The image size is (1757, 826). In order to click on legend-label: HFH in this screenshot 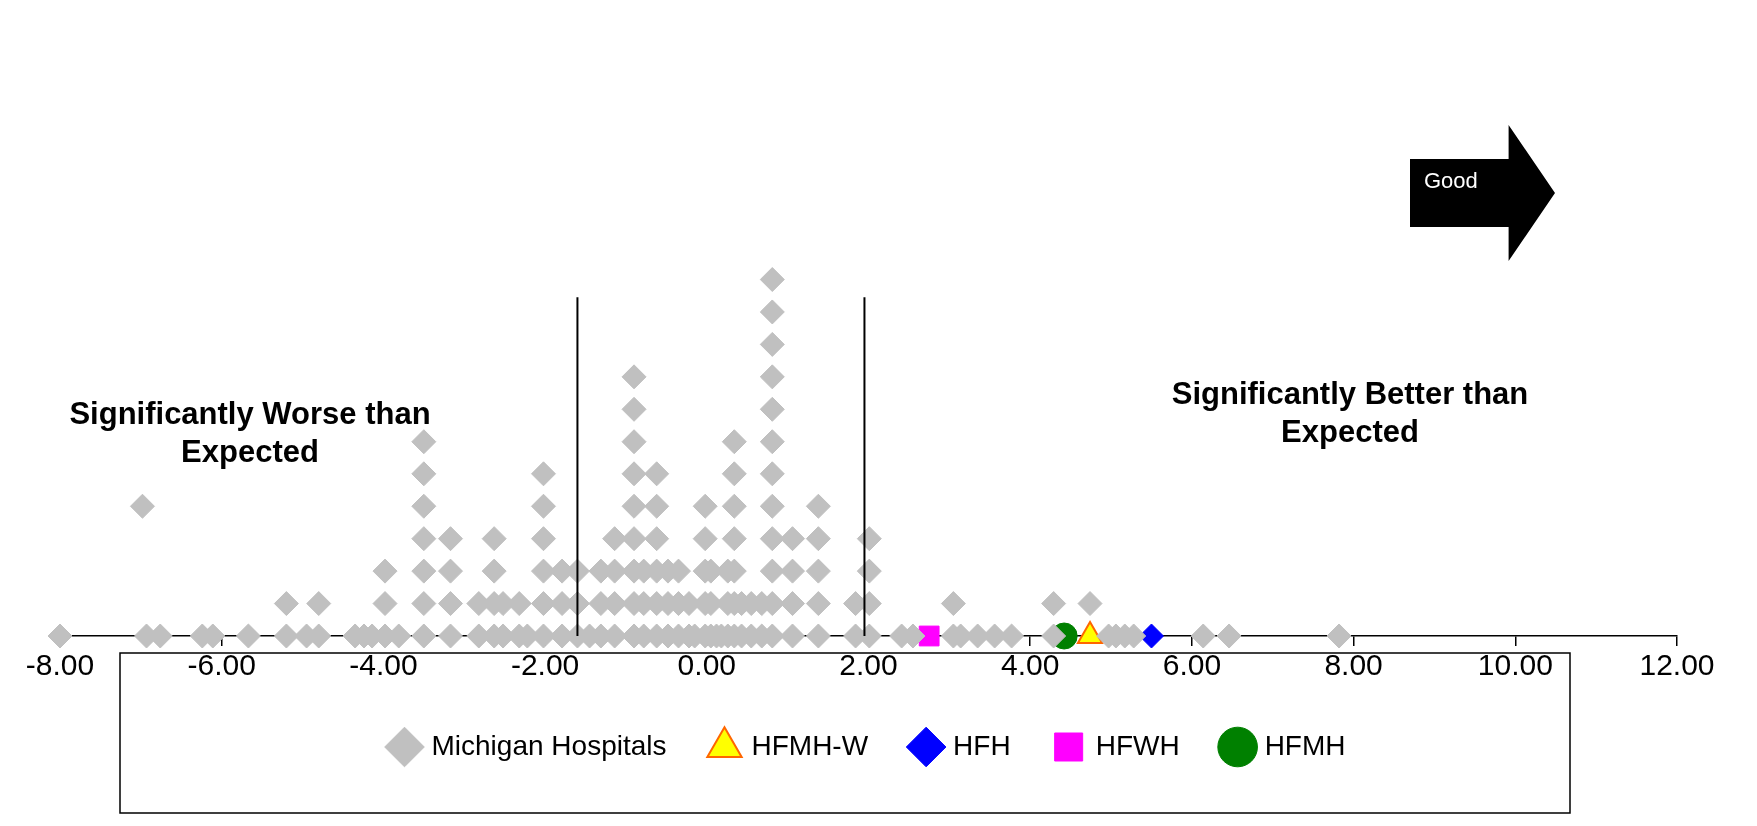, I will do `click(982, 745)`.